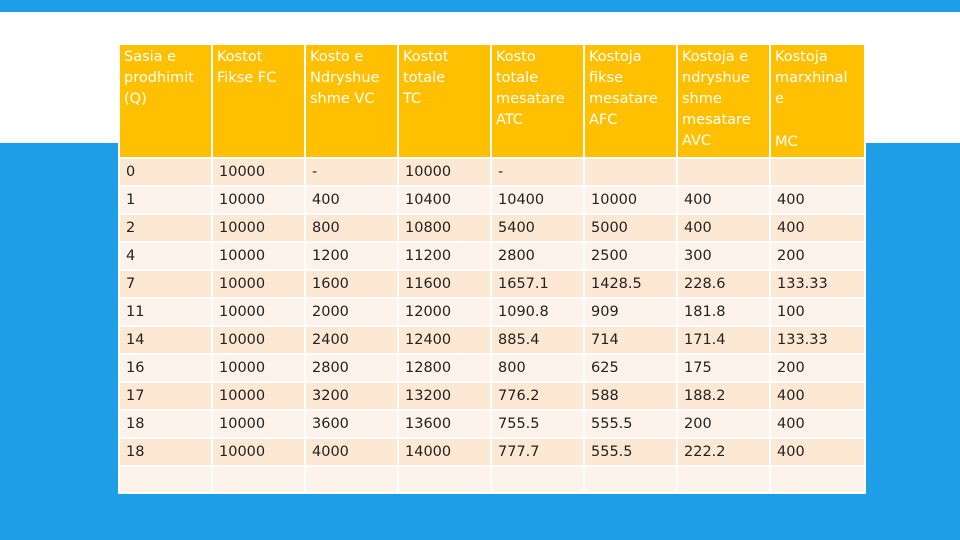 This screenshot has height=540, width=960. What do you see at coordinates (723, 452) in the screenshot?
I see `cell-avg-variable-cost: 222.2` at bounding box center [723, 452].